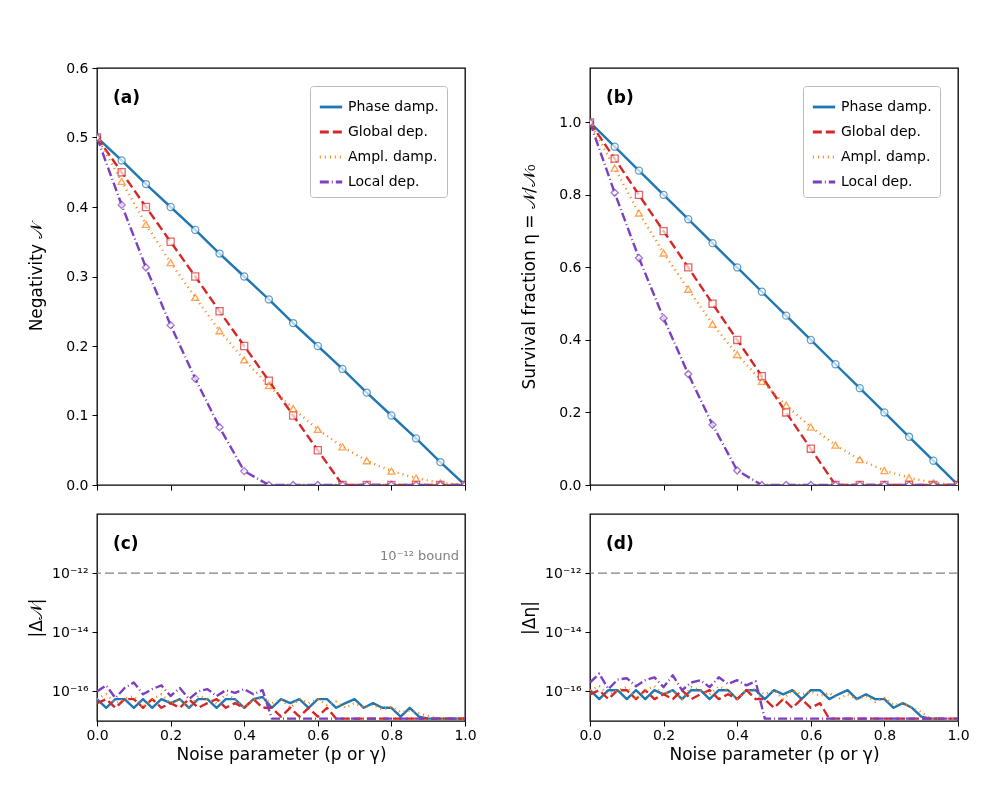 The height and width of the screenshot is (797, 1004). What do you see at coordinates (570, 194) in the screenshot?
I see `y-tick-label: 0.8` at bounding box center [570, 194].